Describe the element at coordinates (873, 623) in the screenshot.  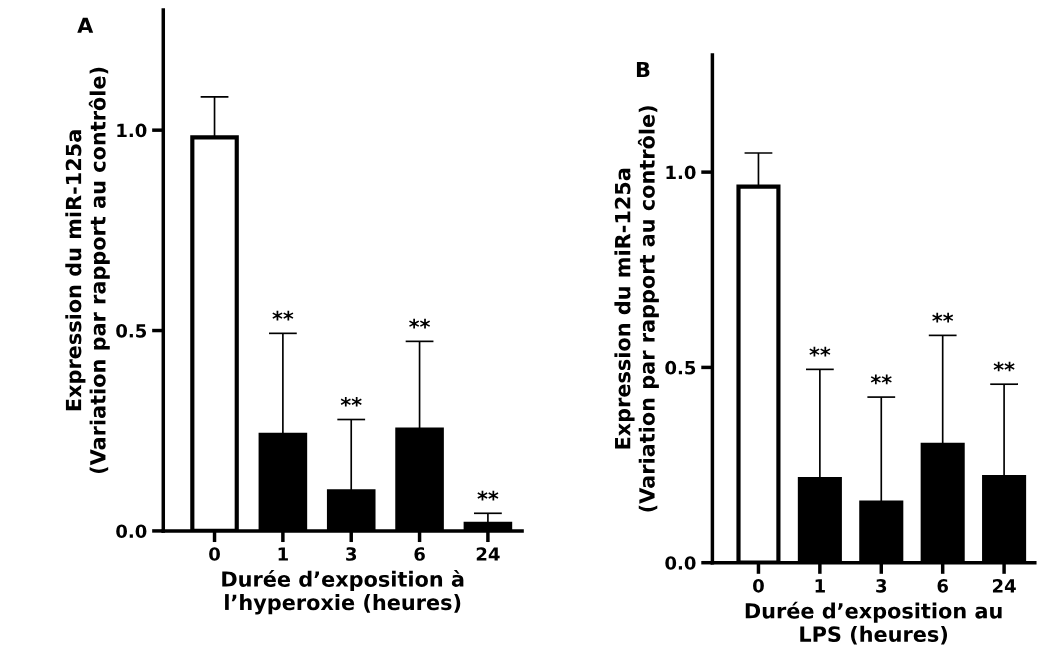
I see `x-axis-title: Durée d’exposition au LPS (heures)` at that location.